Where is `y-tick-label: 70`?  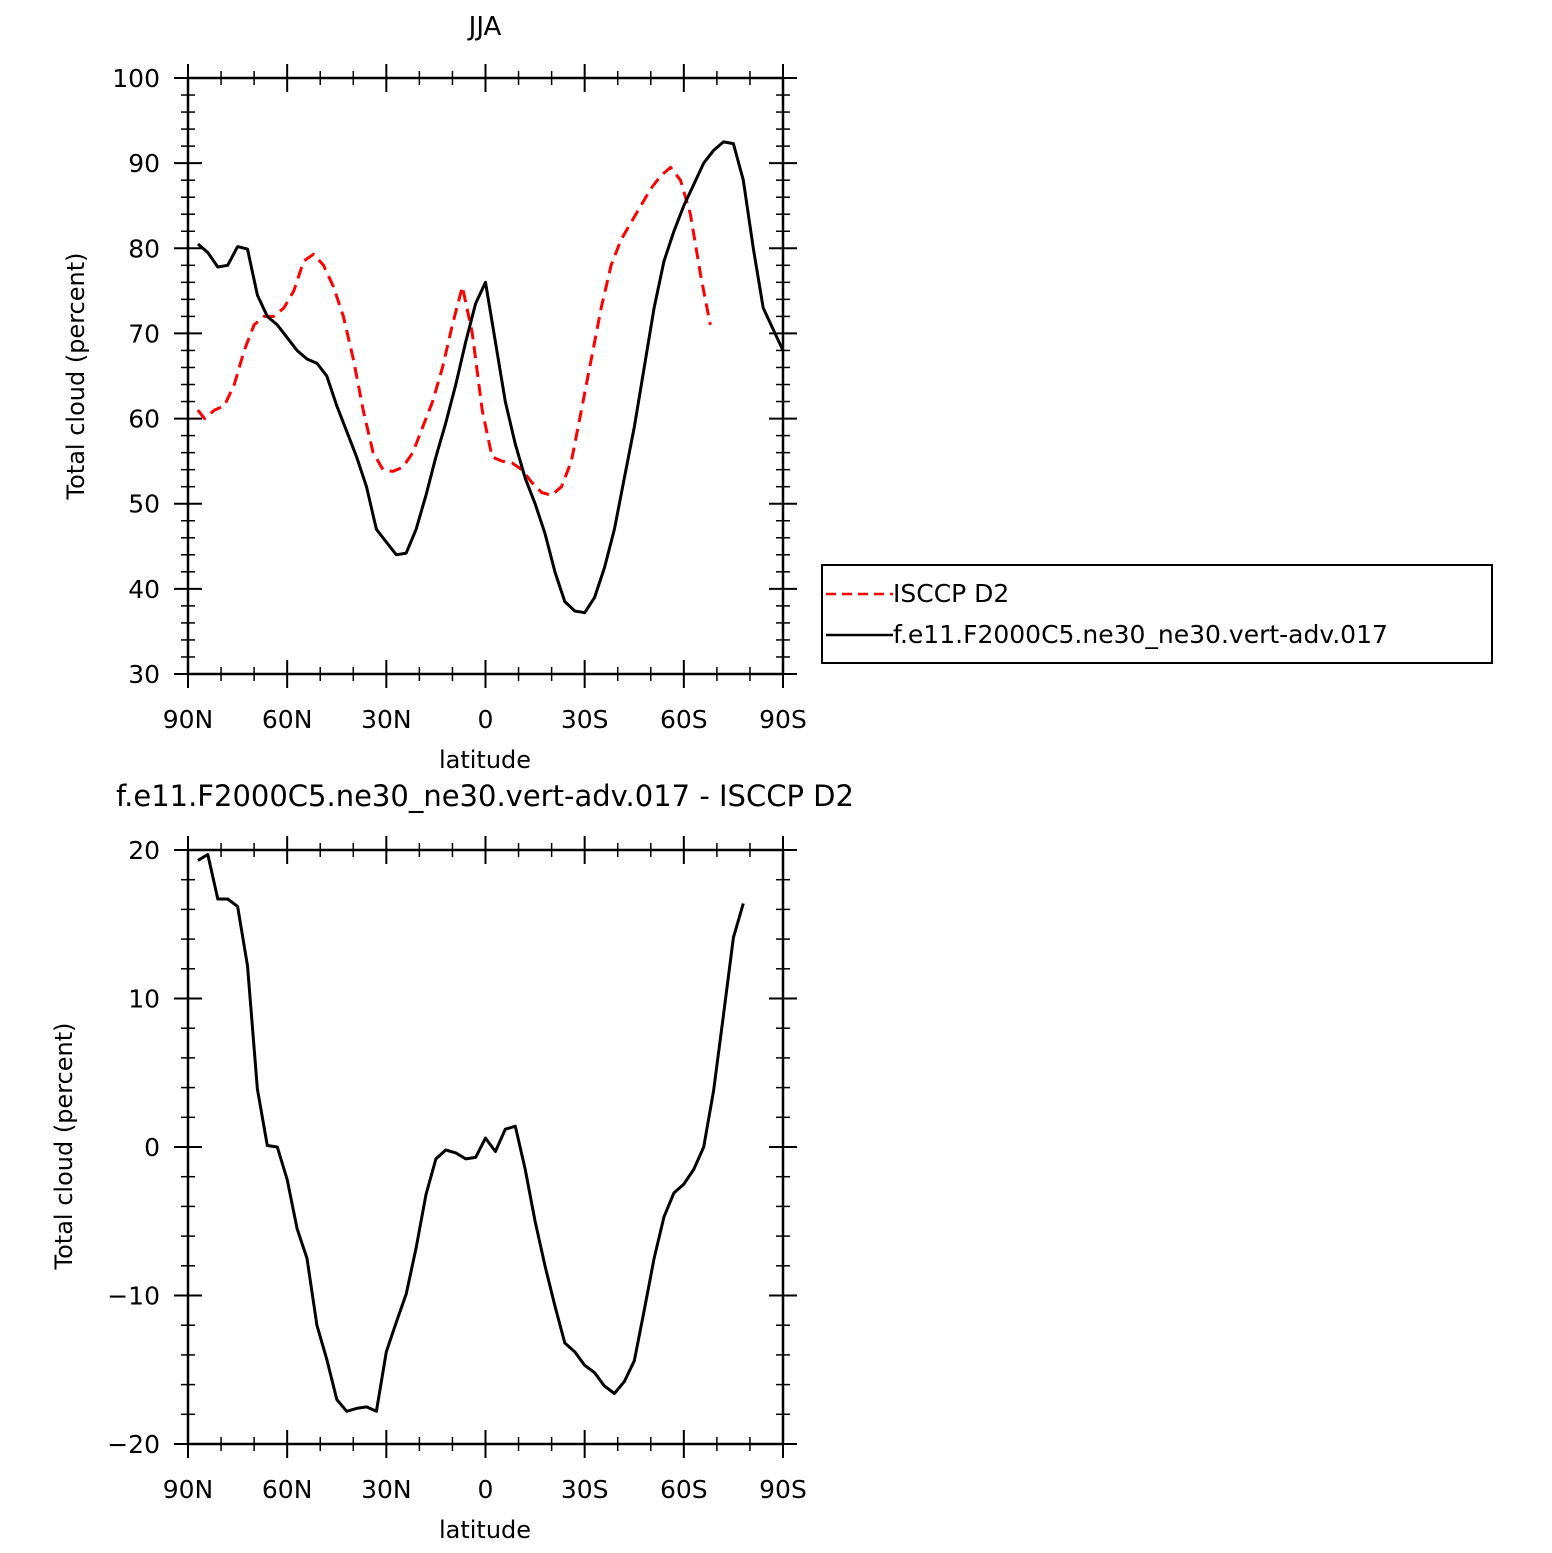 y-tick-label: 70 is located at coordinates (144, 333).